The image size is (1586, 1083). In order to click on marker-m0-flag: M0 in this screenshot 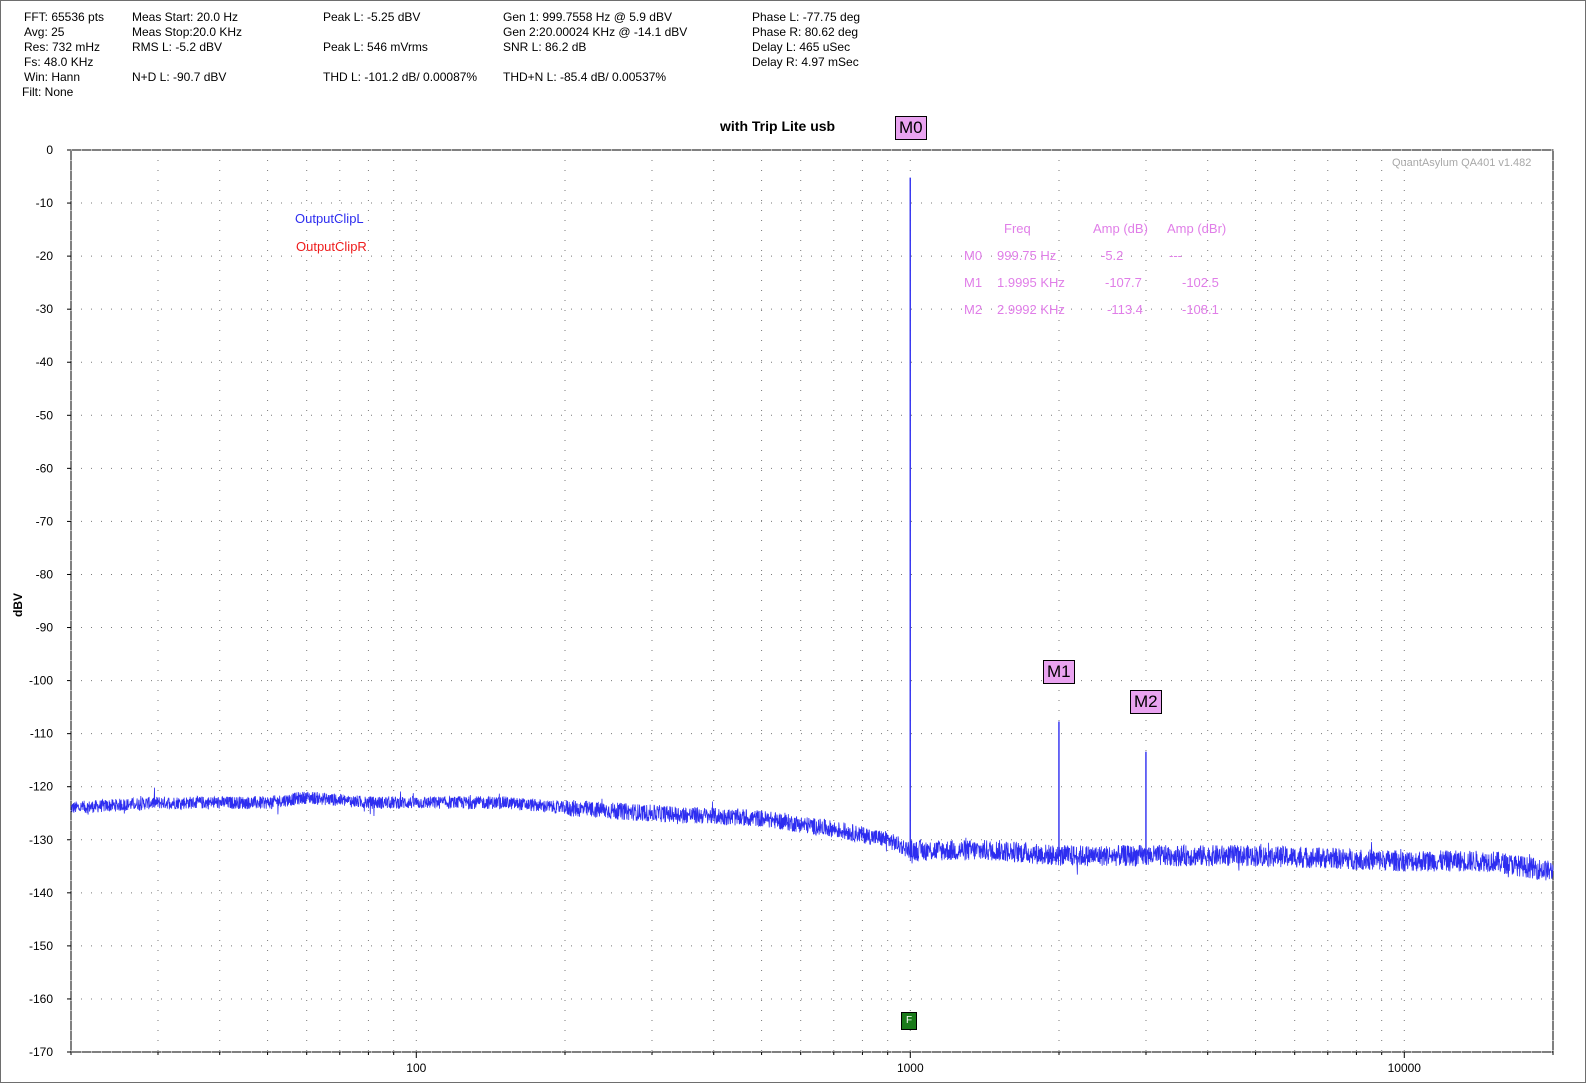, I will do `click(911, 128)`.